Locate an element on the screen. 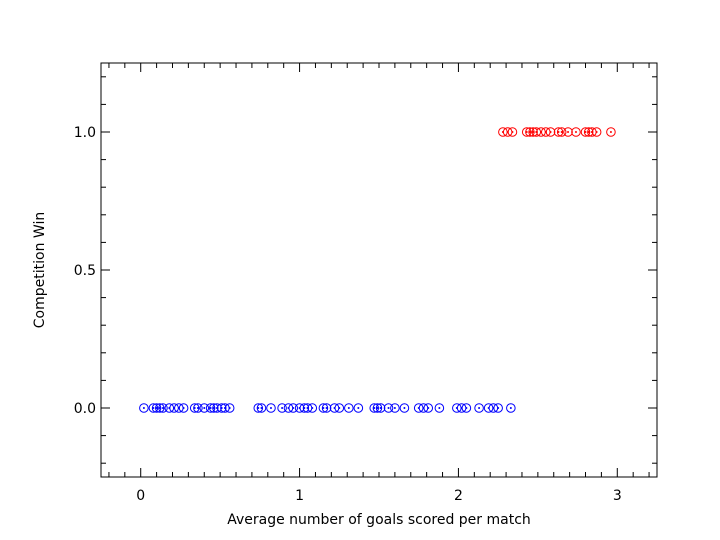 The image size is (720, 540). x-tick-label: 1 is located at coordinates (299, 496).